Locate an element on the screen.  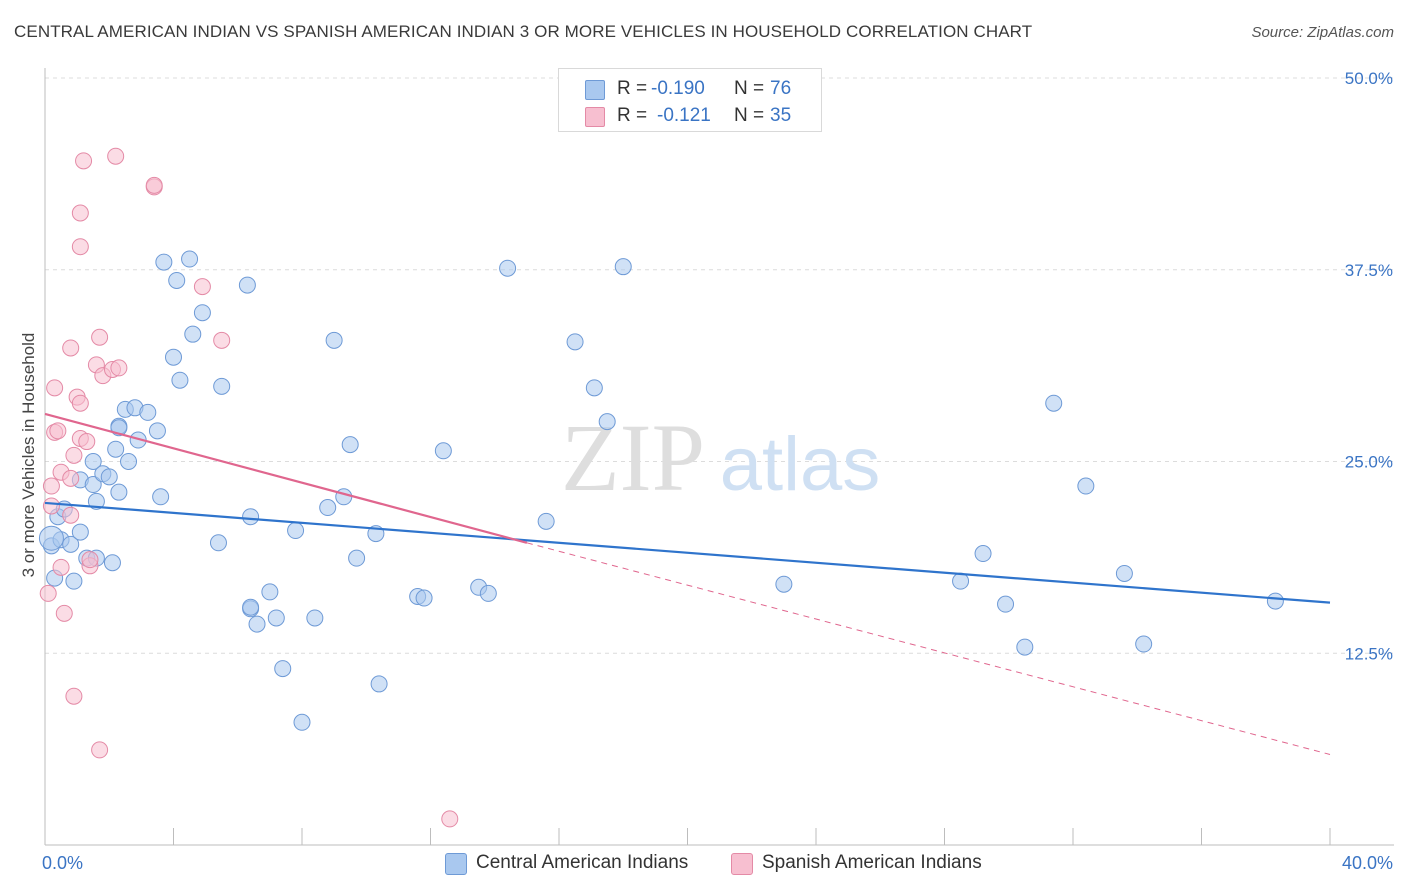
spanish-trend-line is located at coordinates (286, 478).